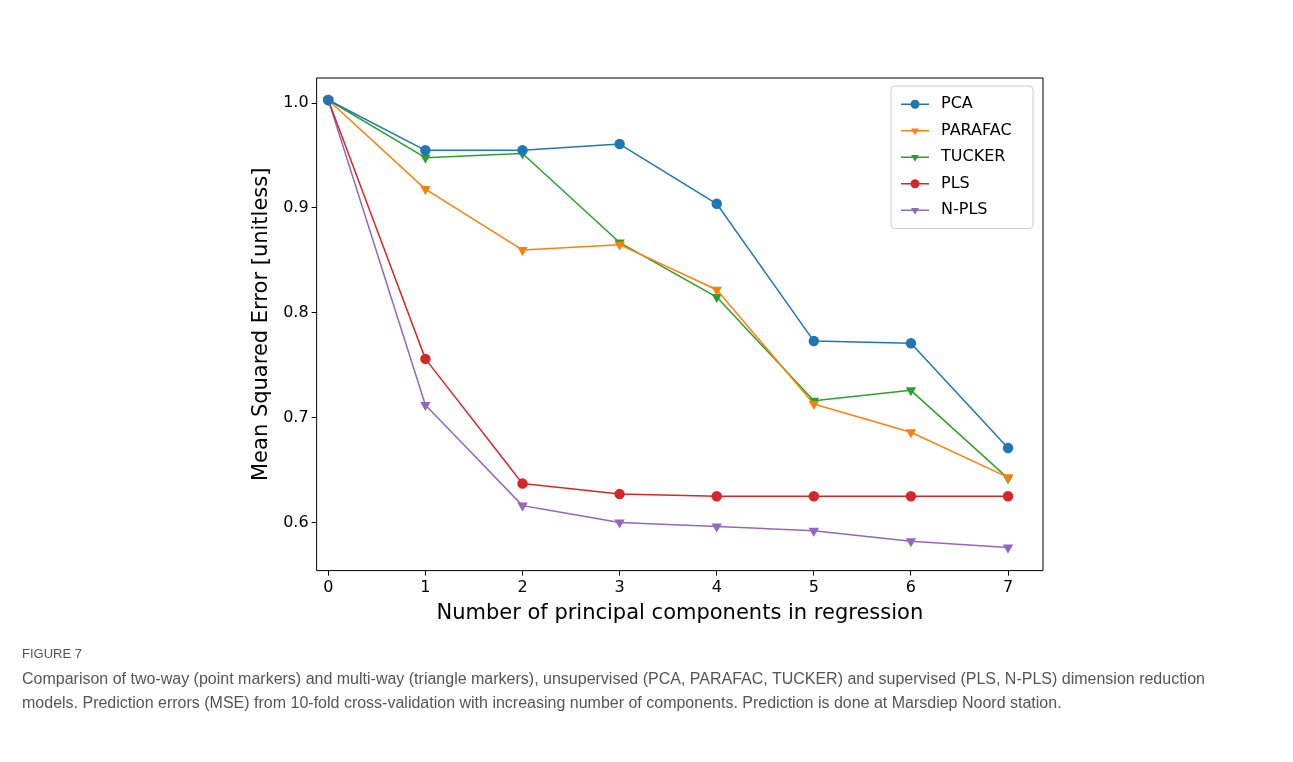 The height and width of the screenshot is (762, 1293). I want to click on y-tick-label: 1.0, so click(296, 102).